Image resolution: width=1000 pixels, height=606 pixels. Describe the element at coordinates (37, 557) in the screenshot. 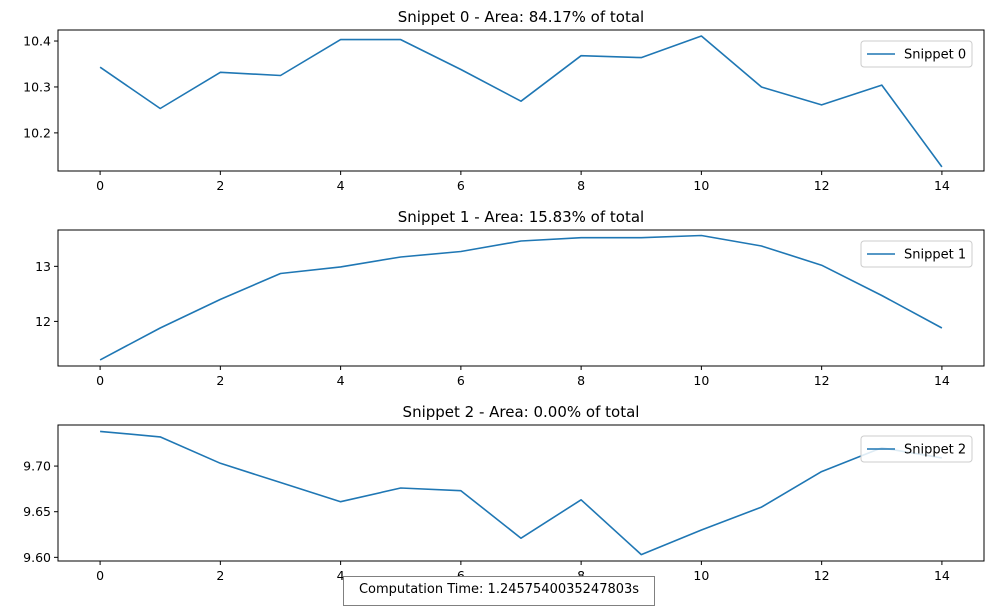

I see `y-tick-label: 9.60` at that location.